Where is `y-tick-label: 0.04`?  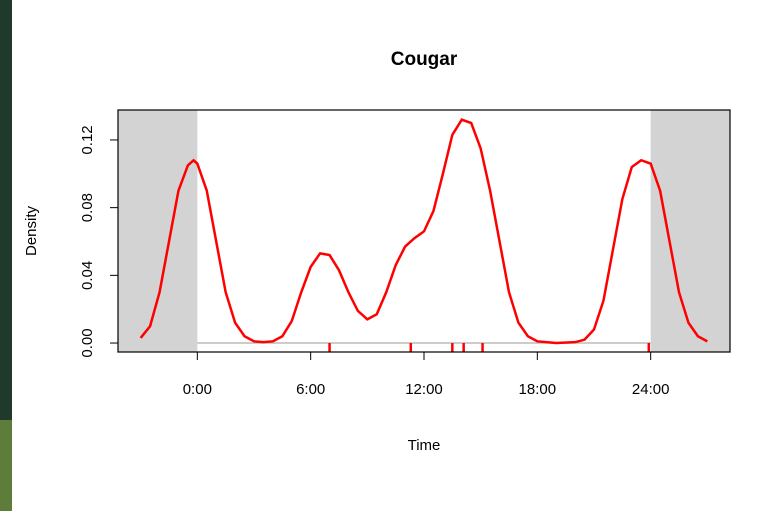 y-tick-label: 0.04 is located at coordinates (87, 275).